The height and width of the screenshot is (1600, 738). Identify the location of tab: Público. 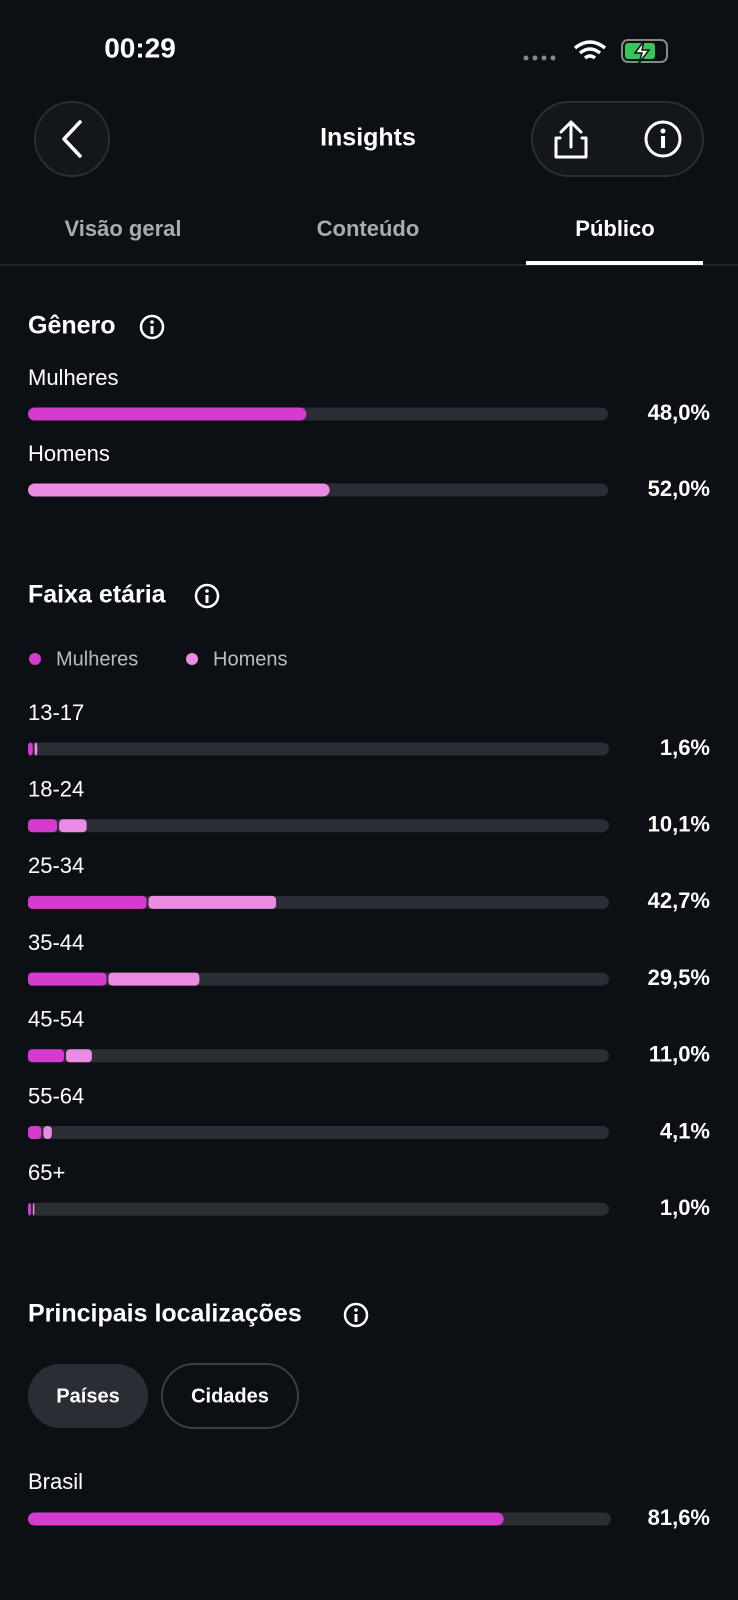
(614, 228).